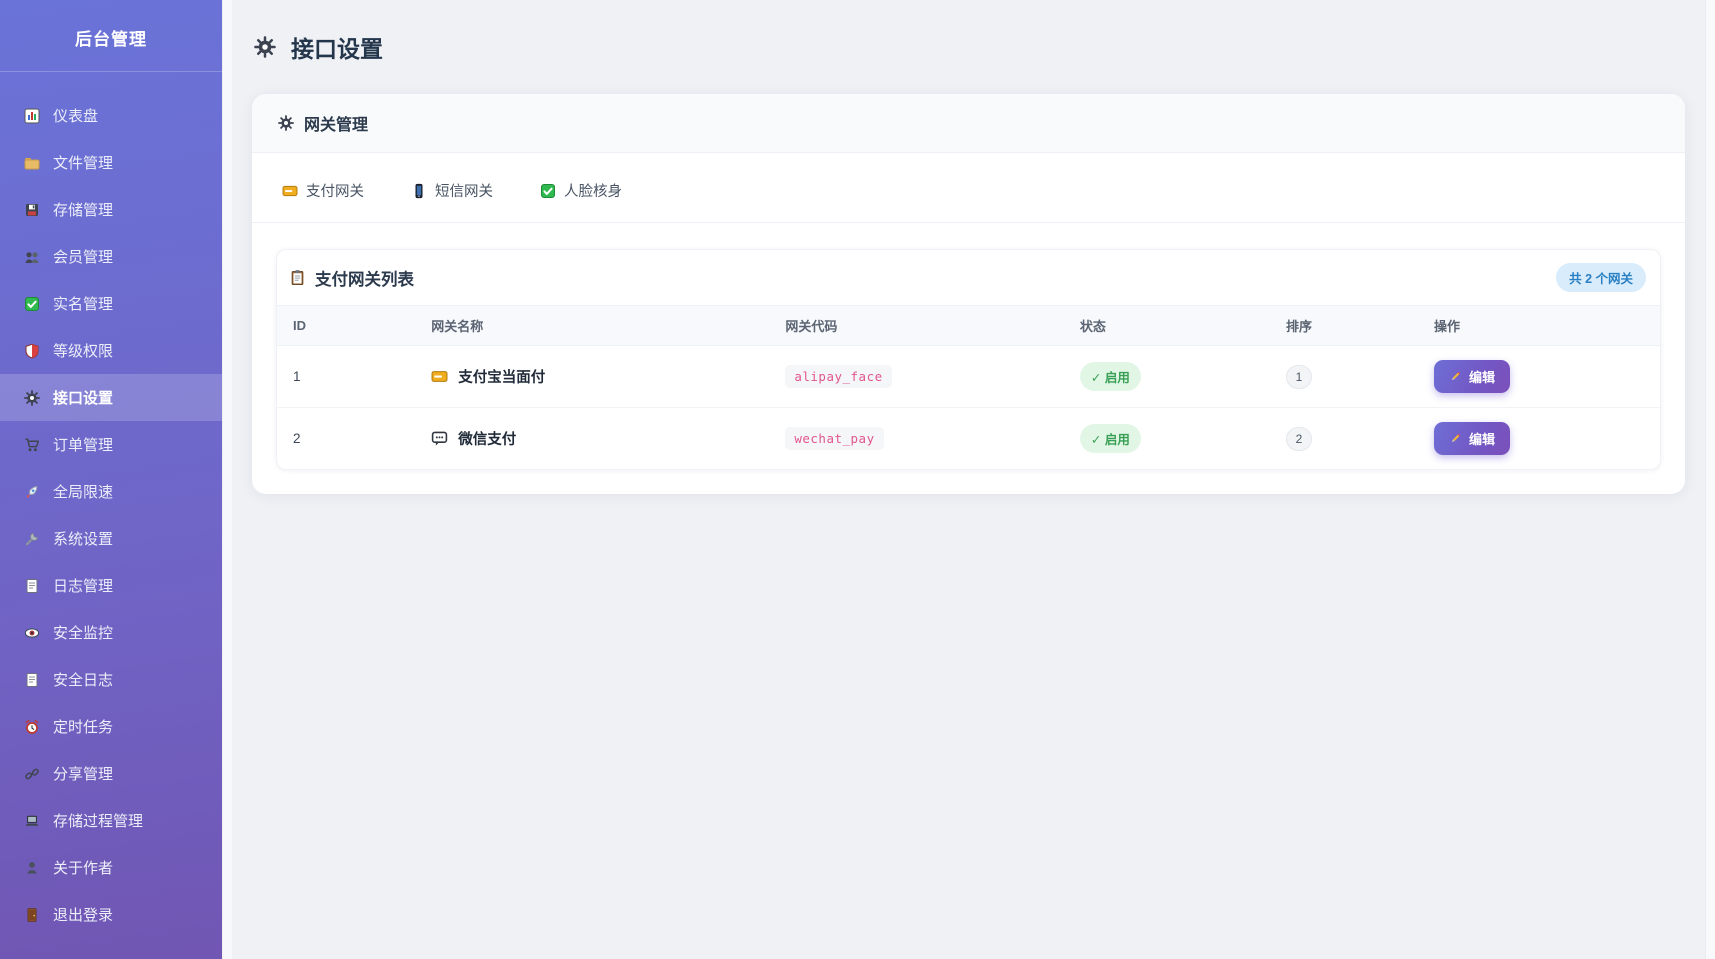 The width and height of the screenshot is (1715, 959). I want to click on tab-2: 短信网关, so click(452, 190).